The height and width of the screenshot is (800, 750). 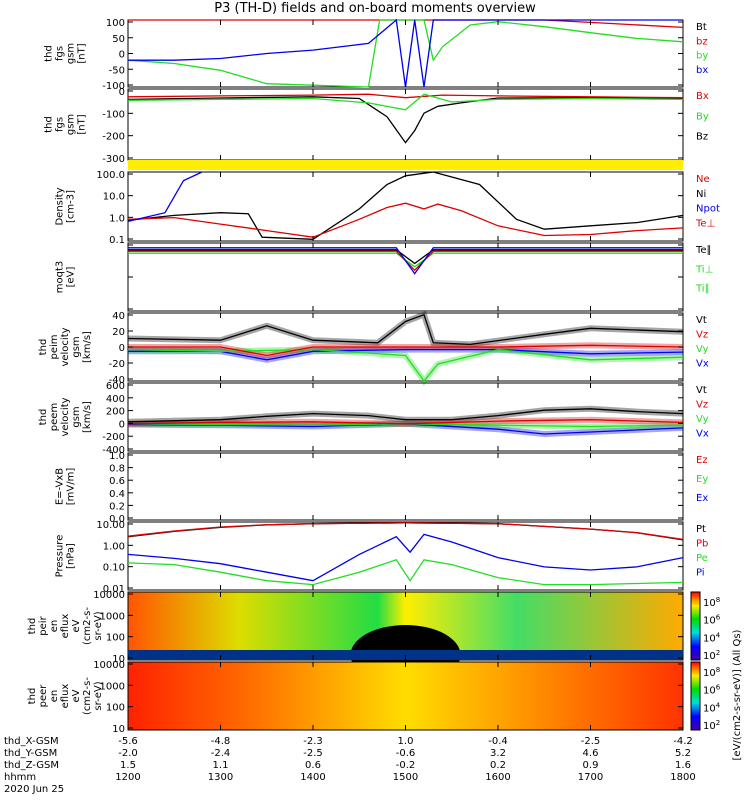 What do you see at coordinates (54, 346) in the screenshot?
I see `y-axis-label: peim` at bounding box center [54, 346].